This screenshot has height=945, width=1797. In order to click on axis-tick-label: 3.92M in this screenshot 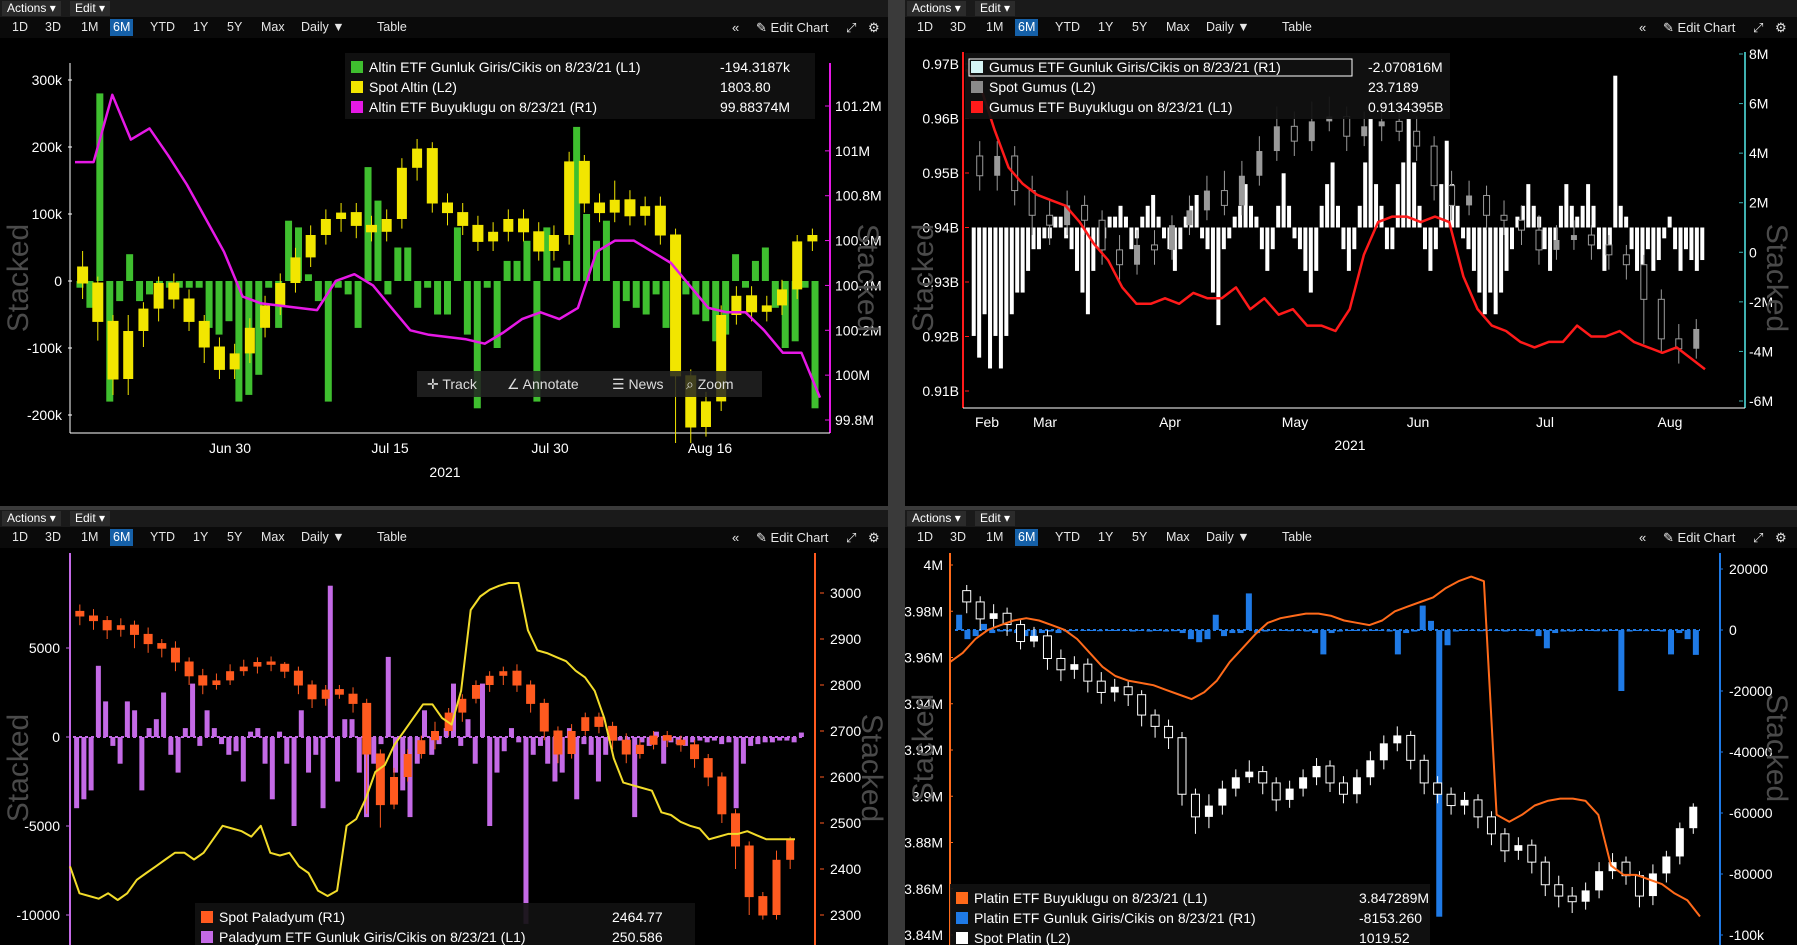, I will do `click(924, 750)`.